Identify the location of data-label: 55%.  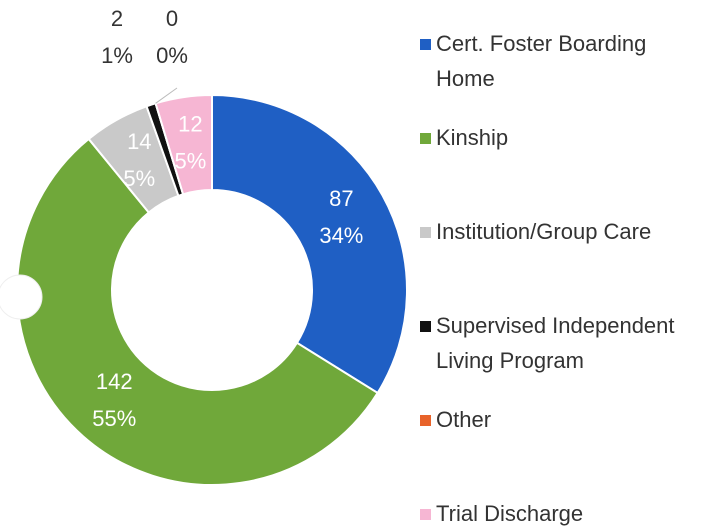
(114, 418).